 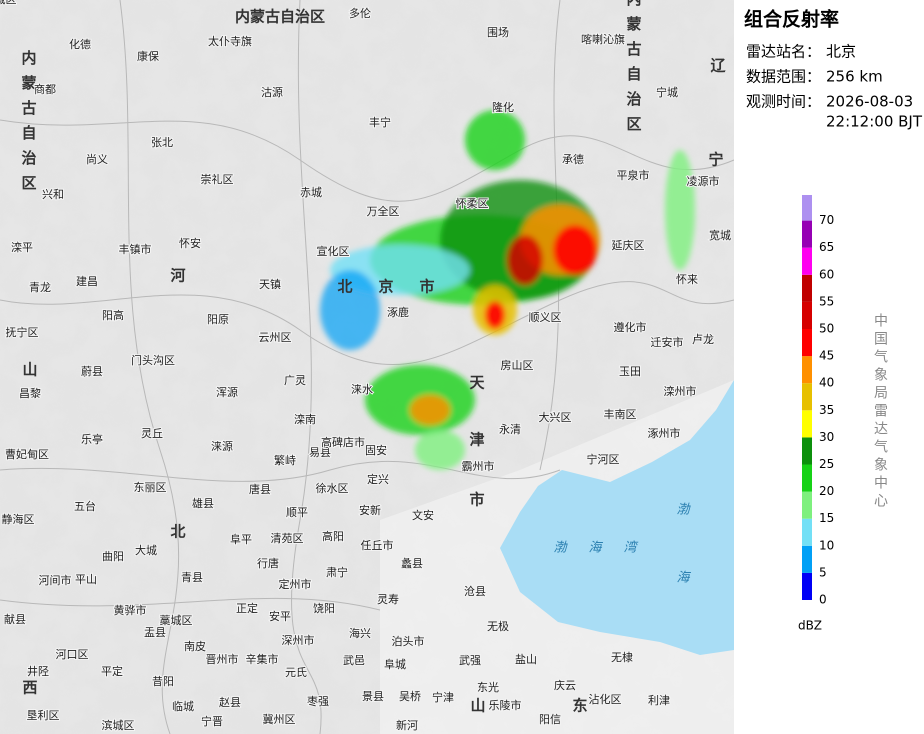 I want to click on place-label: 井陉, so click(x=38, y=671).